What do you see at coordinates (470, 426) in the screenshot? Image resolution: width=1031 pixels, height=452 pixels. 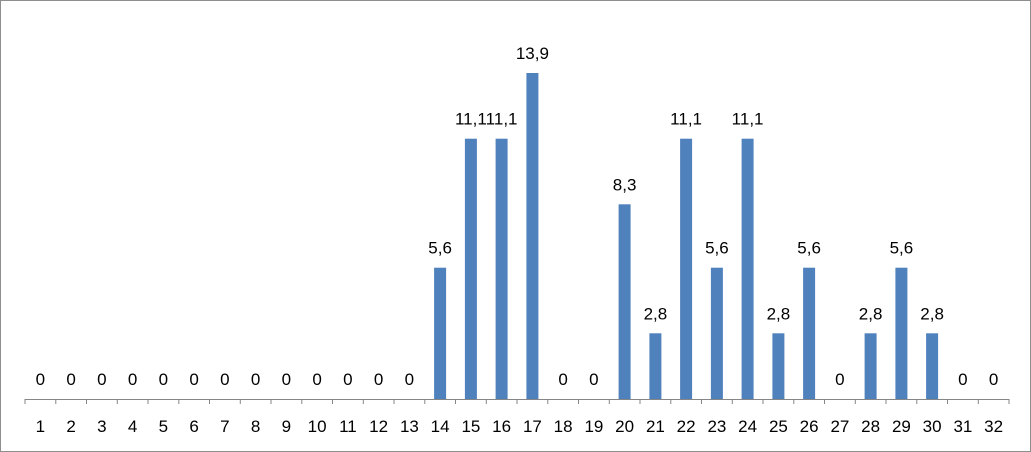 I see `tick-label-15: 15` at bounding box center [470, 426].